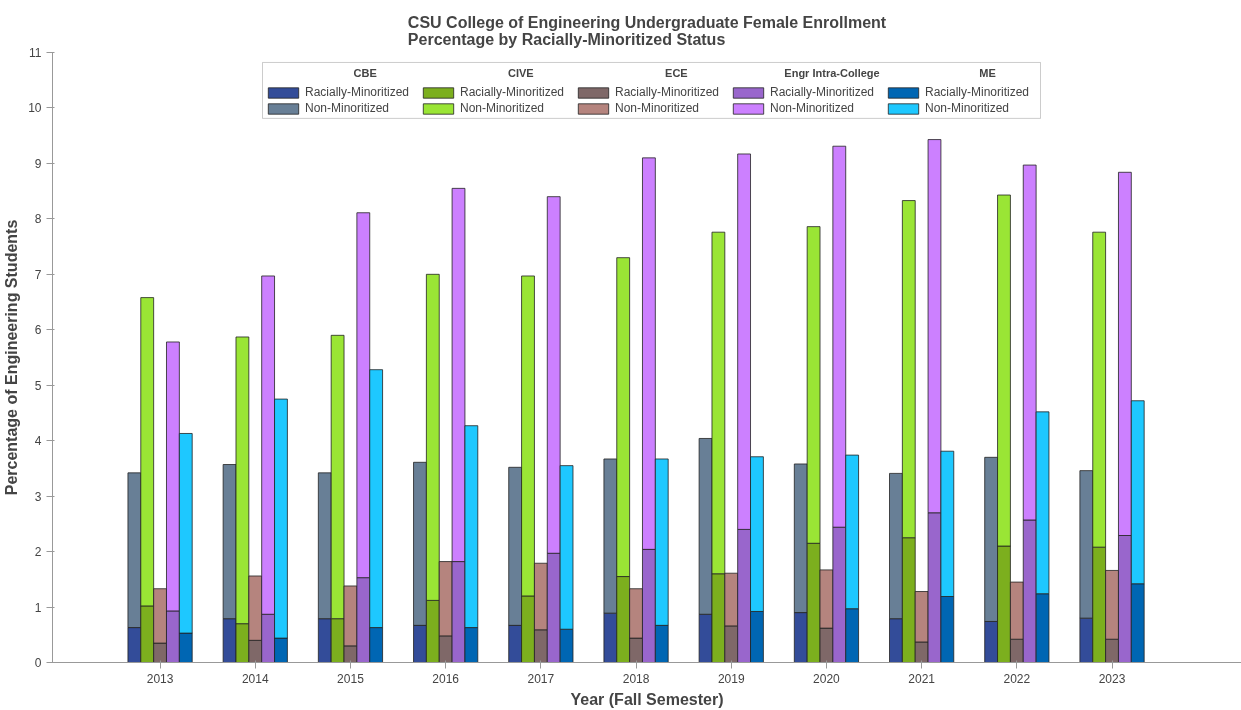  What do you see at coordinates (38, 607) in the screenshot?
I see `y-tick-label: 1` at bounding box center [38, 607].